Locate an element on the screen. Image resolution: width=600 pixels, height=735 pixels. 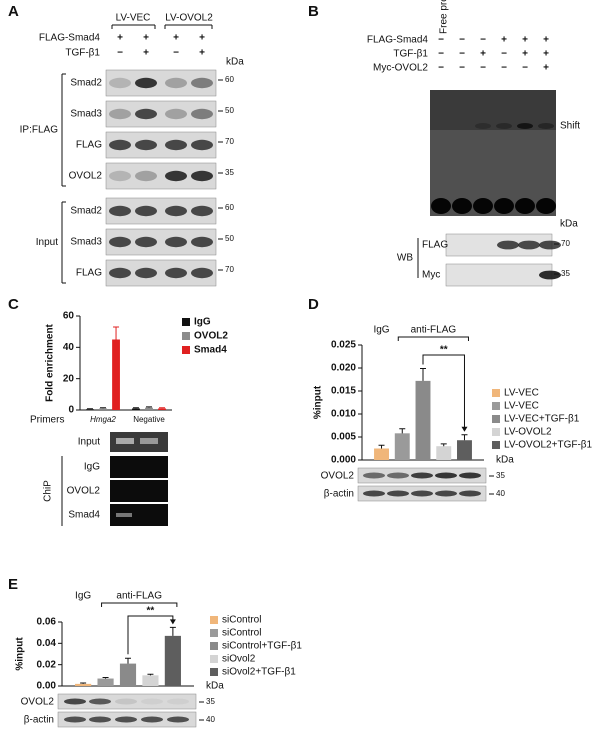
legend-label: LV-OVOL2+TGF-β1 is located at coordinates (548, 445).